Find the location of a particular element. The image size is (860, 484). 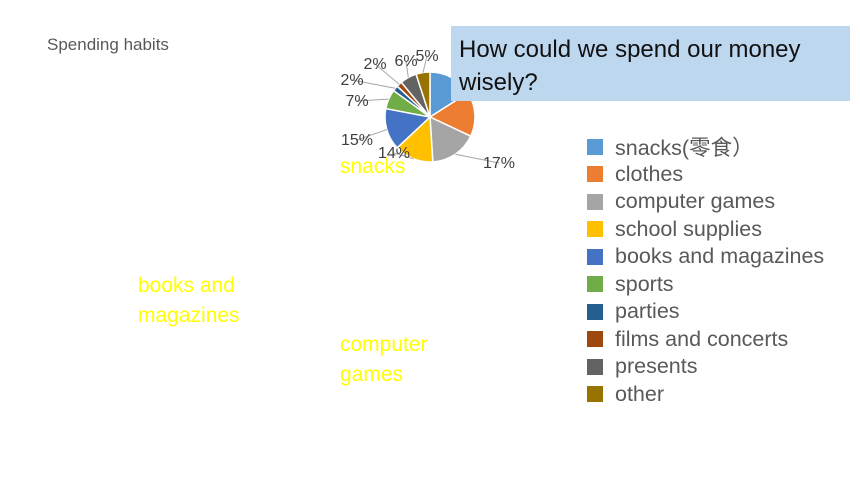

question-callout: How could we spend our money wisely? is located at coordinates (650, 63).